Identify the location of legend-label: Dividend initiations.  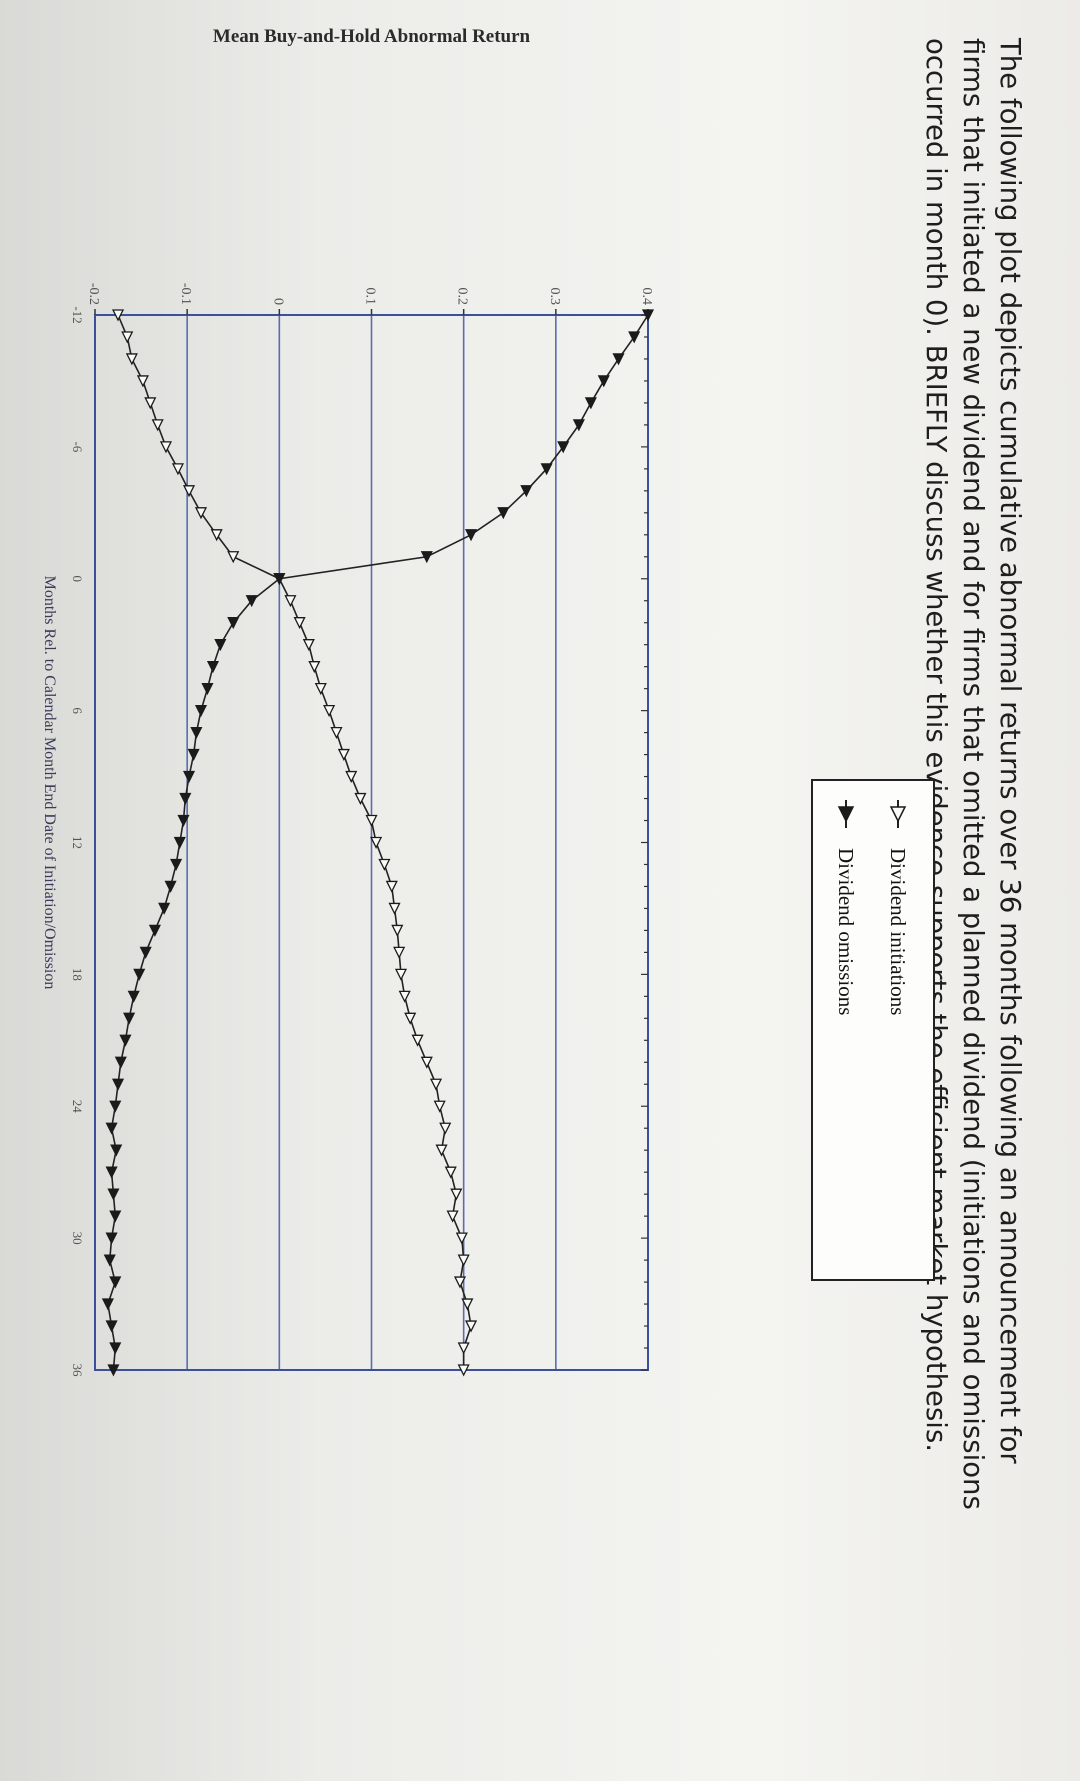
(898, 931).